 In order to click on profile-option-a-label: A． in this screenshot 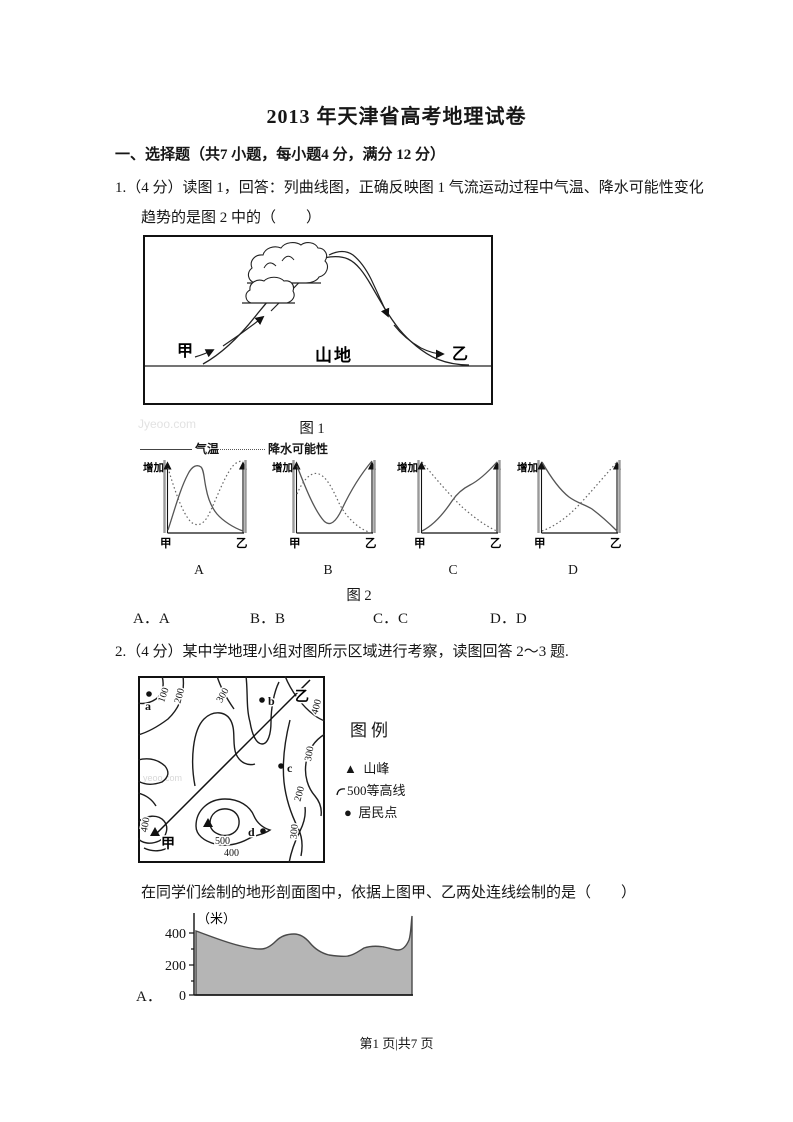, I will do `click(149, 997)`.